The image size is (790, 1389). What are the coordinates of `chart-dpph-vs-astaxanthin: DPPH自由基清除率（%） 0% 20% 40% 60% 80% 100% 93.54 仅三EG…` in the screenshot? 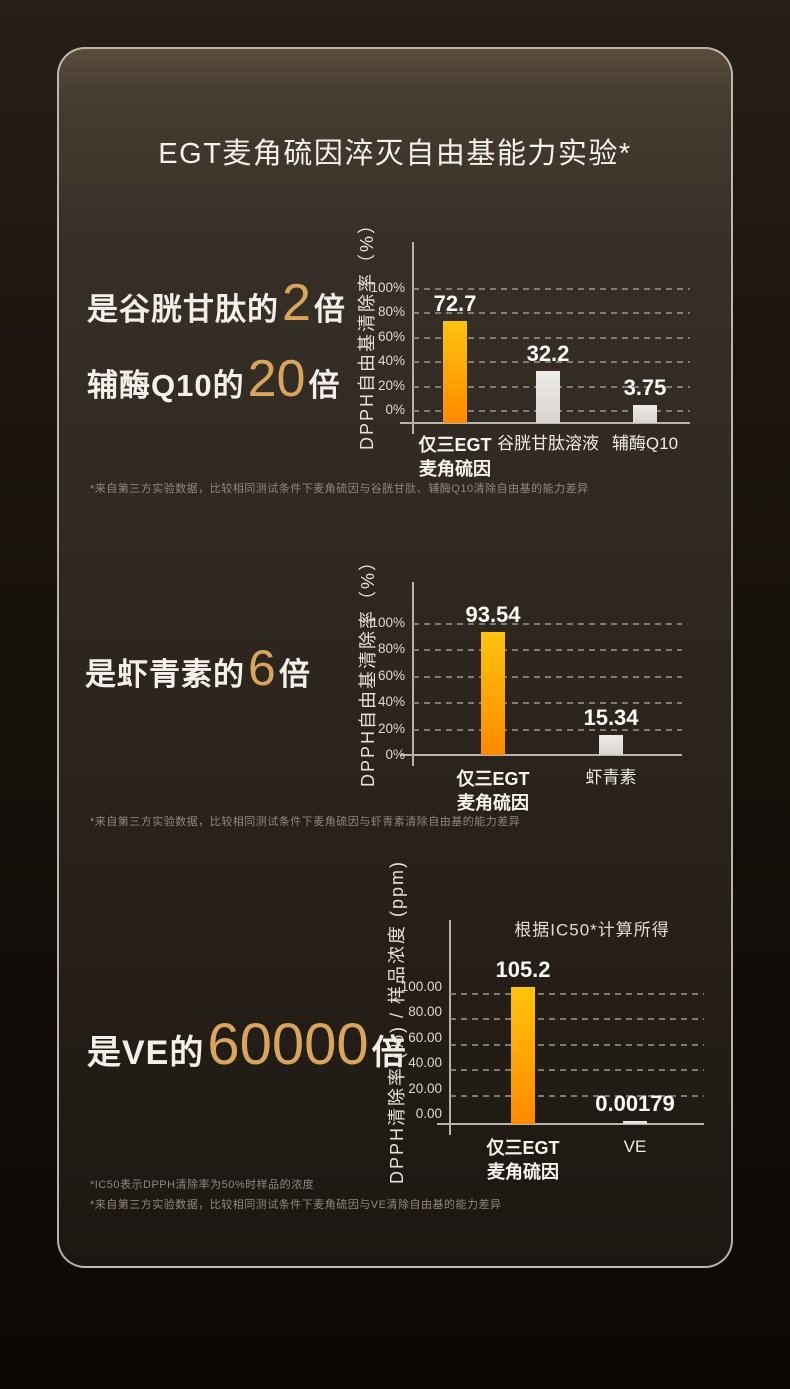 It's located at (527, 696).